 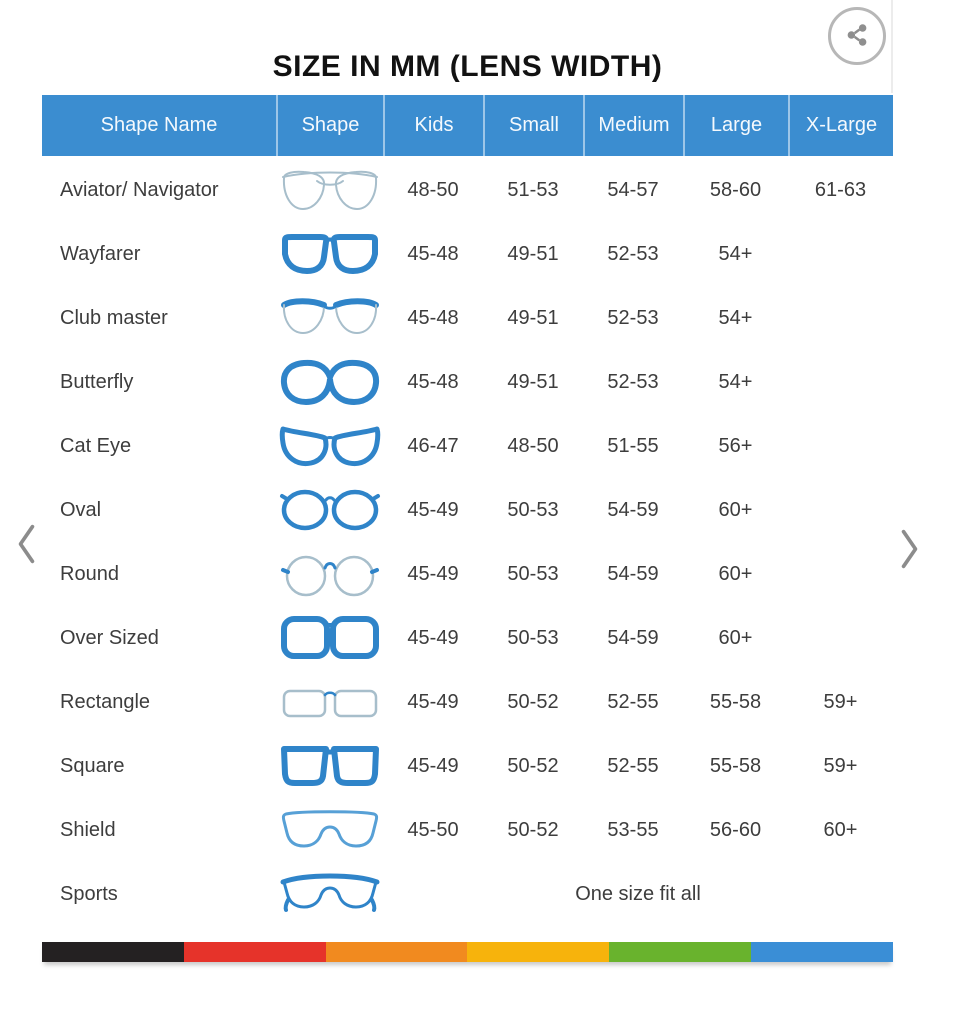 I want to click on table-row: Club master 45-48 49-51 52-53 54+, so click(x=467, y=318).